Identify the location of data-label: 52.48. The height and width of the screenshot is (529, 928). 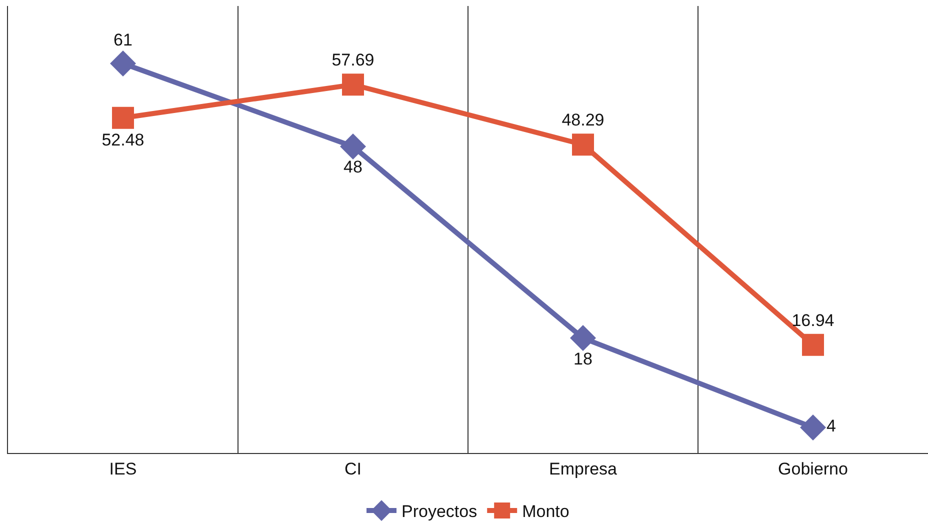
(123, 140).